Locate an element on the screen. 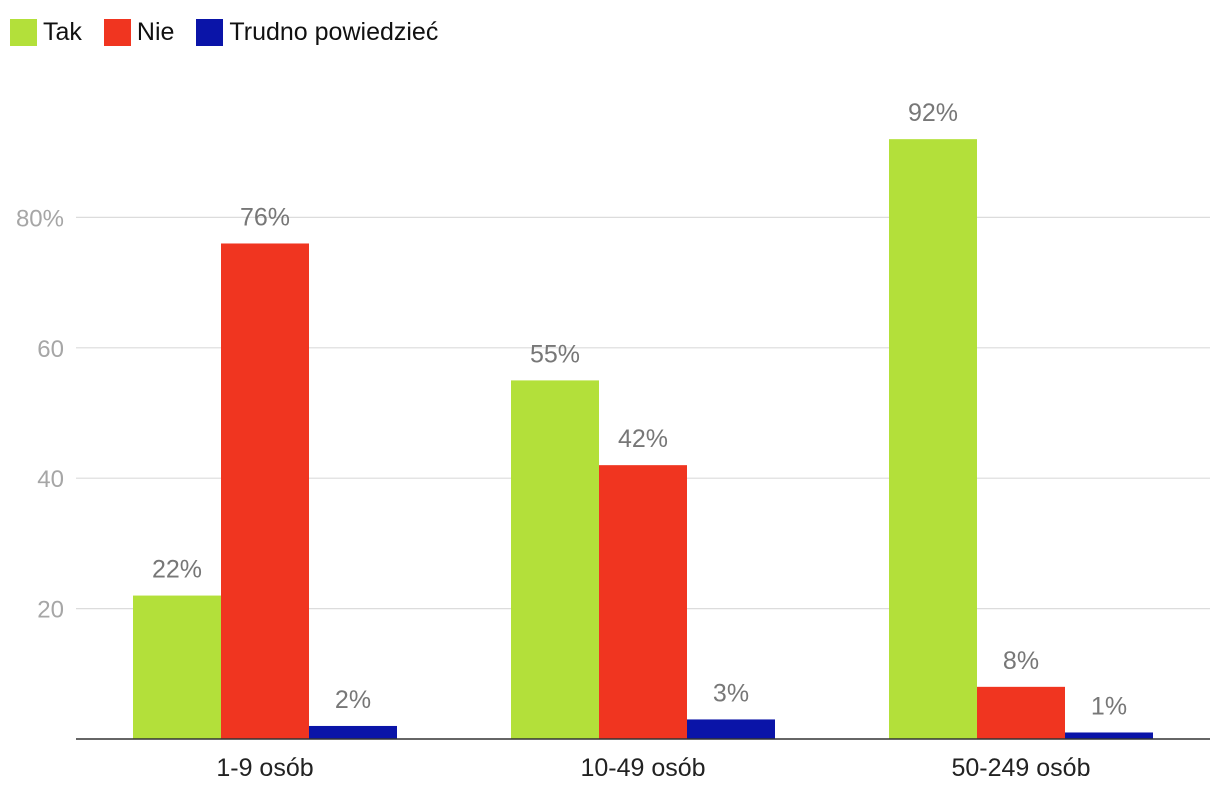 The image size is (1220, 800). bar-trudno-powiedzieć-0 is located at coordinates (353, 732).